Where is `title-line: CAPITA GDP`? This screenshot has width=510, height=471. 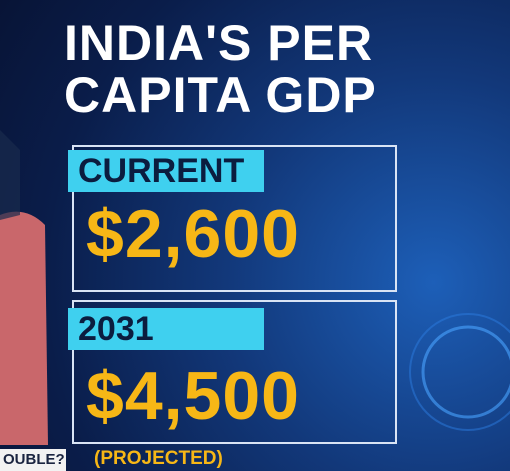 title-line: CAPITA GDP is located at coordinates (220, 95).